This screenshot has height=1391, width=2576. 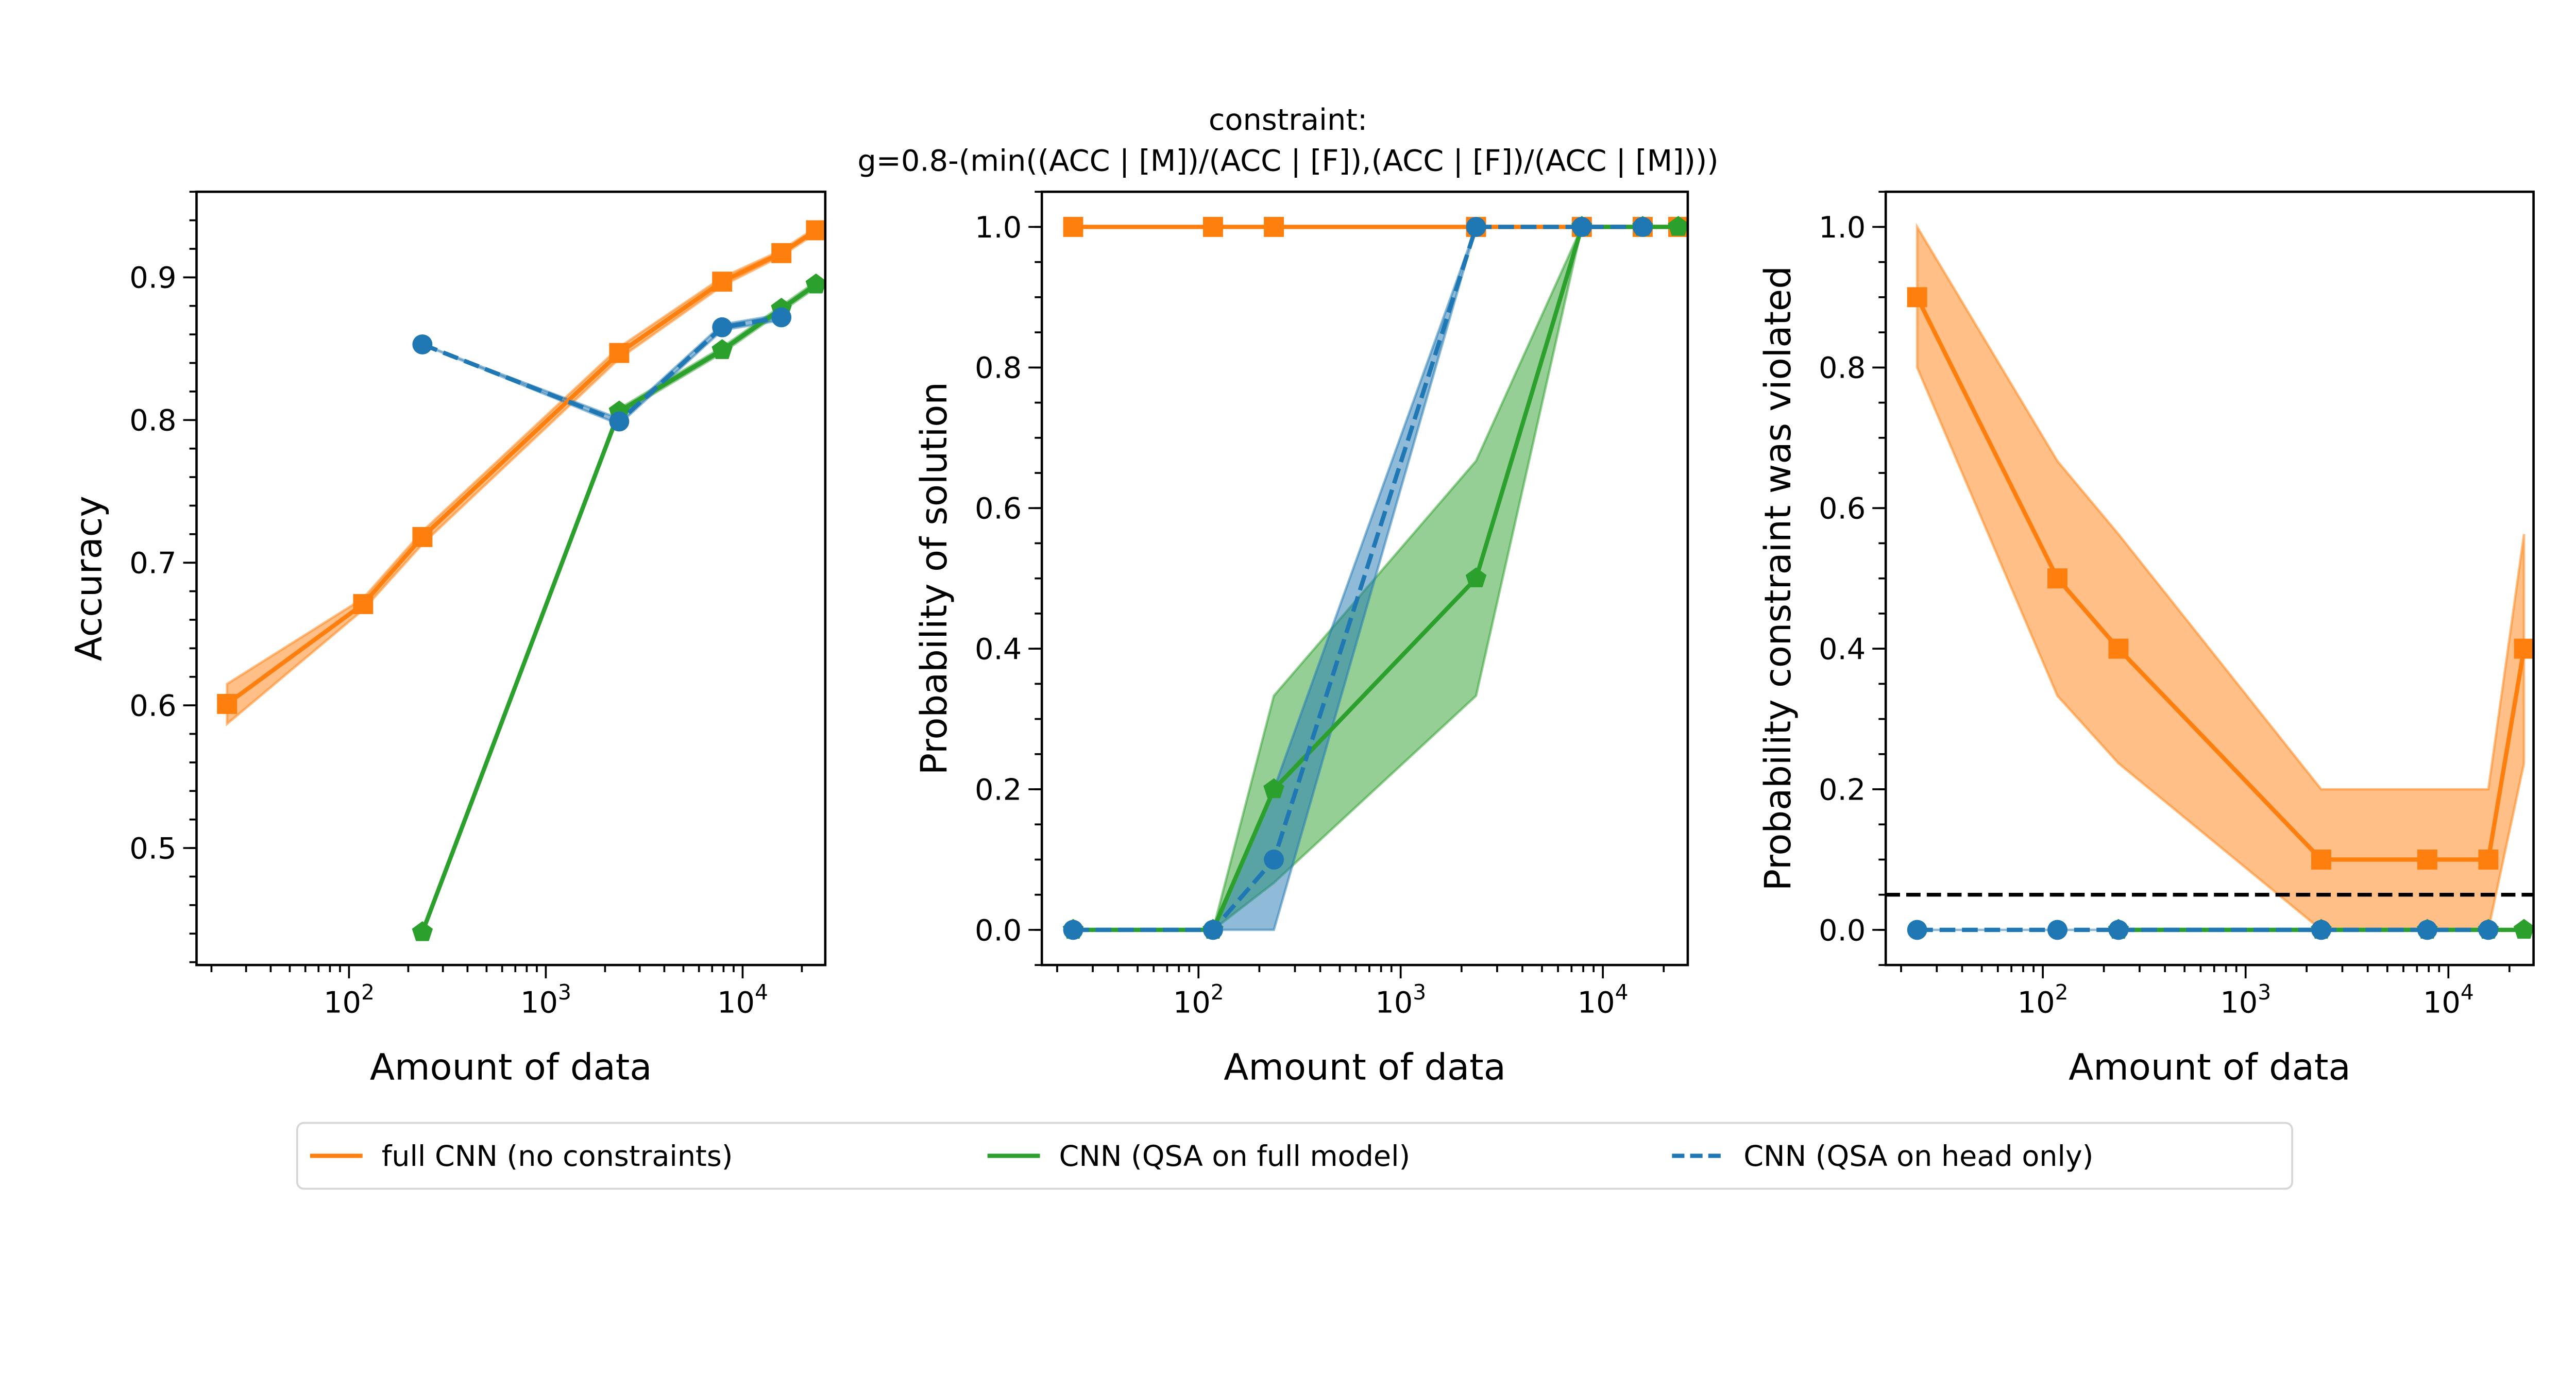 I want to click on legend-label: full CNN (no constraints), so click(x=557, y=1156).